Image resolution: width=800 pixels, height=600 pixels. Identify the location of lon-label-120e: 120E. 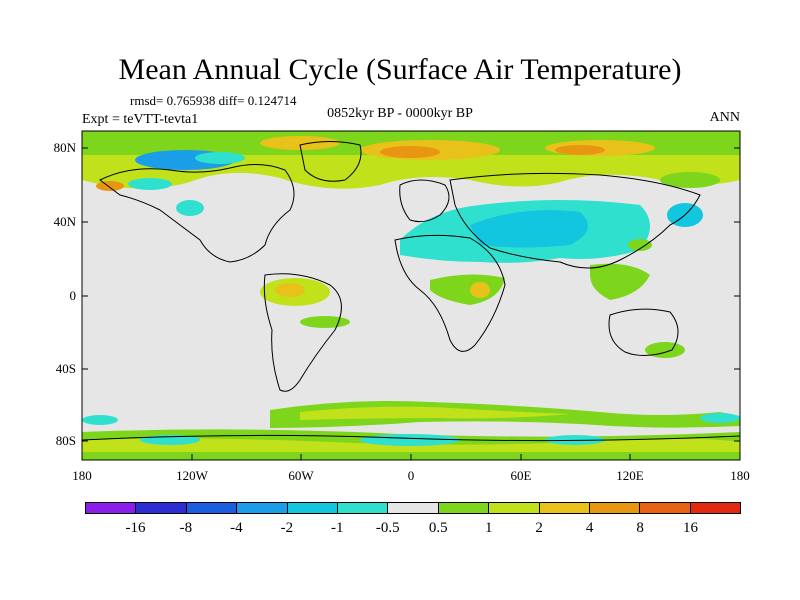
(630, 475).